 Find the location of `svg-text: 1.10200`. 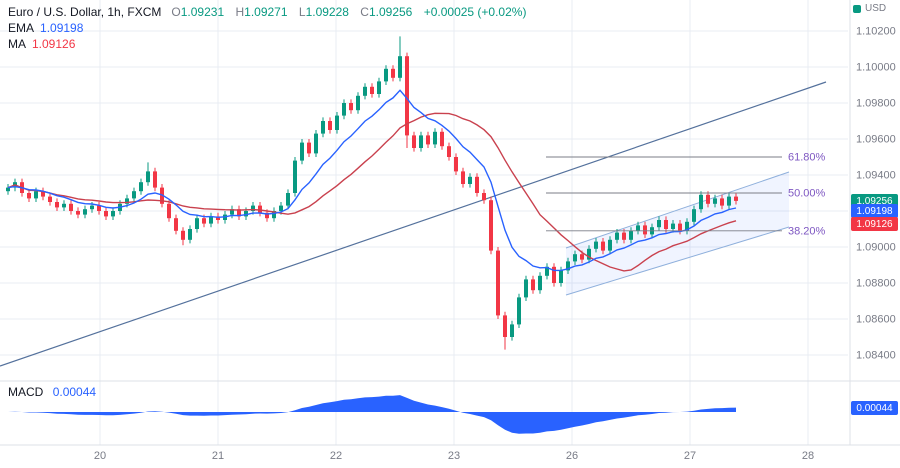

svg-text: 1.10200 is located at coordinates (876, 32).